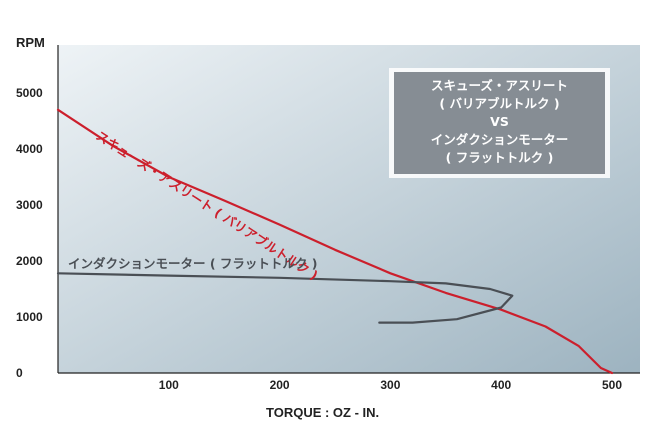  Describe the element at coordinates (612, 385) in the screenshot. I see `x-tick-label: 500` at that location.